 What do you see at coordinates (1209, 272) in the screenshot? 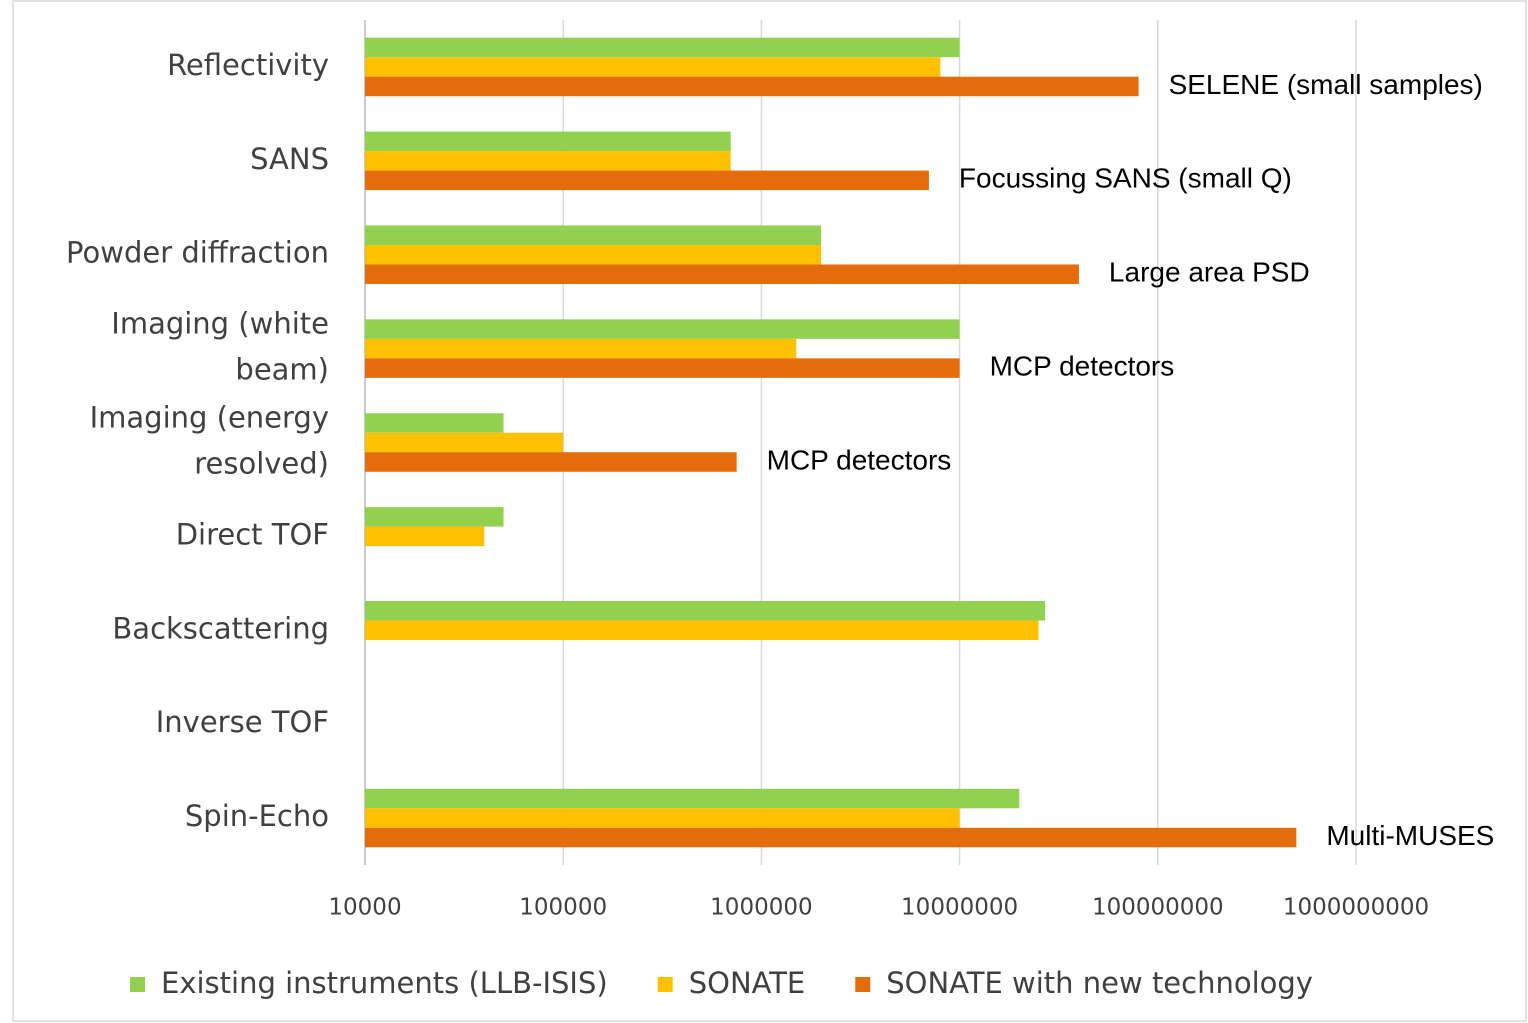
I see `annotation: Large area PSD` at bounding box center [1209, 272].